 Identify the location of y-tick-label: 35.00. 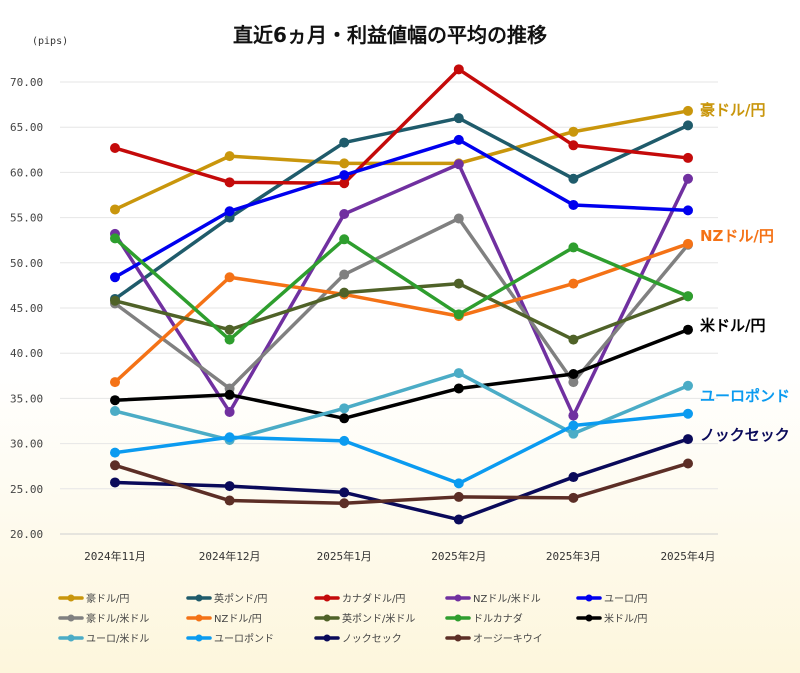
(26, 398).